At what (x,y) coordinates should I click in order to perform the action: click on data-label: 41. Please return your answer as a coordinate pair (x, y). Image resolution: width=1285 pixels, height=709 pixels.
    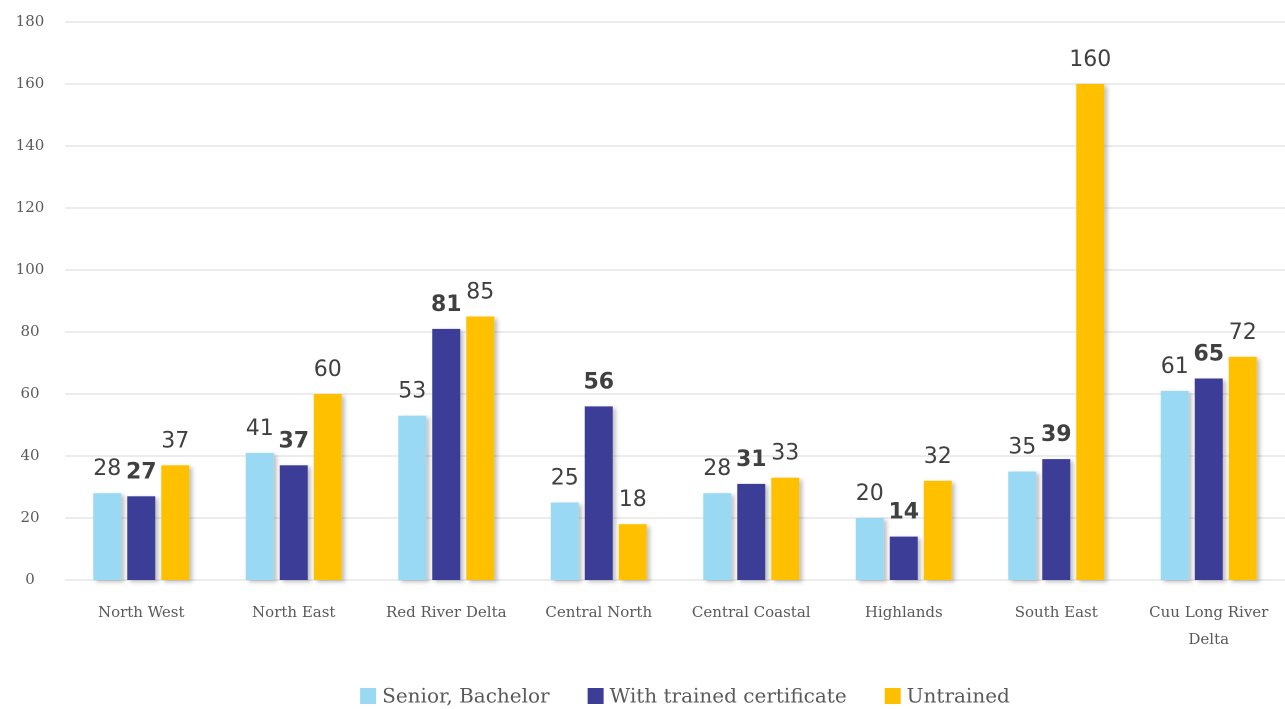
    Looking at the image, I should click on (260, 428).